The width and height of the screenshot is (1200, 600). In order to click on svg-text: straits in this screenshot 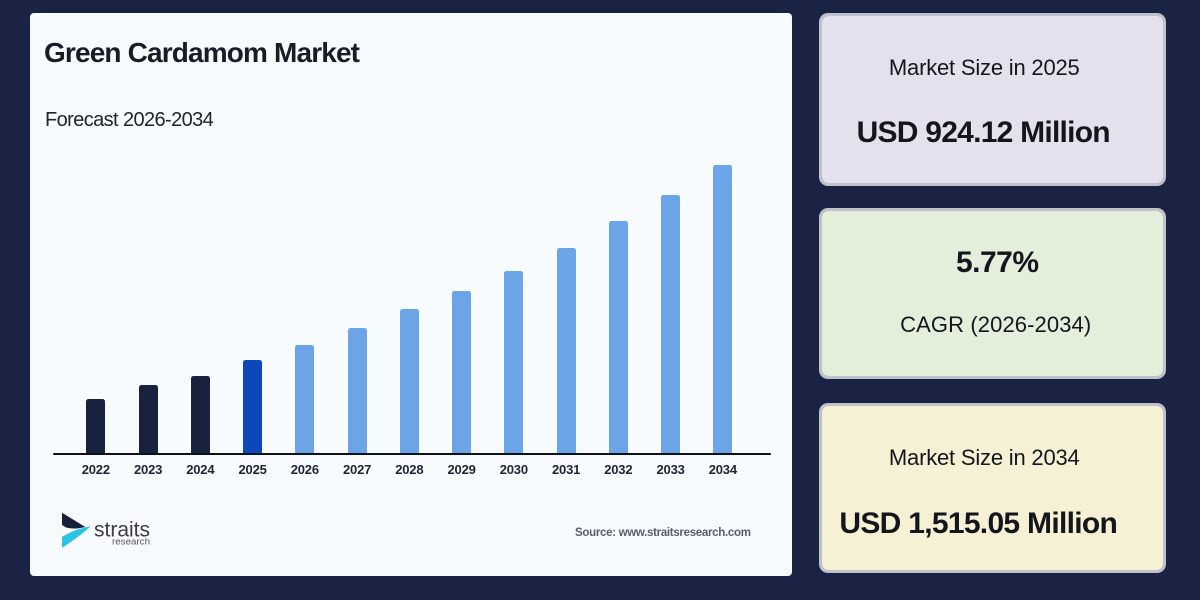, I will do `click(122, 530)`.